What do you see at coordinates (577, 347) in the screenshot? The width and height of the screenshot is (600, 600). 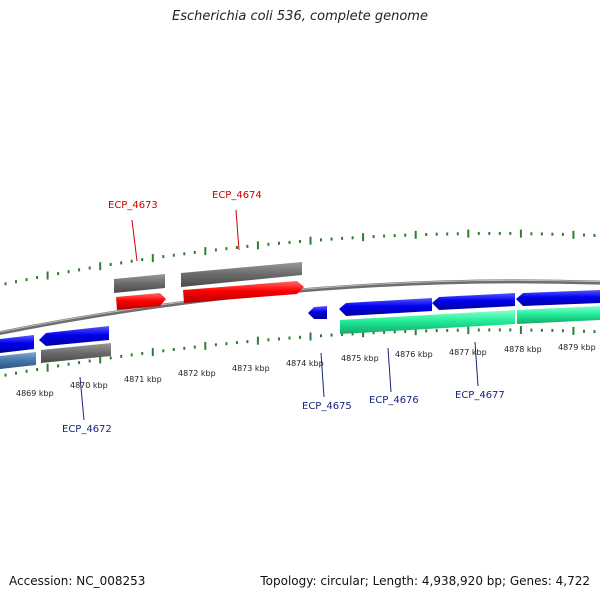 I see `kbp-label: 4879 kbp` at bounding box center [577, 347].